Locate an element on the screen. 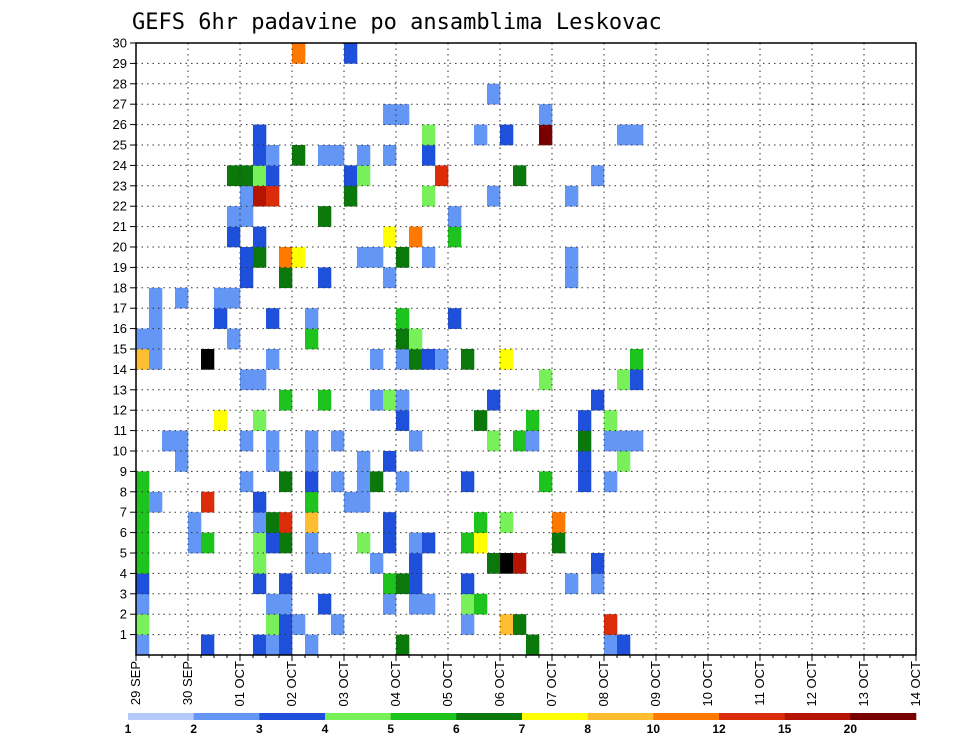 The image size is (960, 742). y-tick-label: 24 is located at coordinates (120, 165).